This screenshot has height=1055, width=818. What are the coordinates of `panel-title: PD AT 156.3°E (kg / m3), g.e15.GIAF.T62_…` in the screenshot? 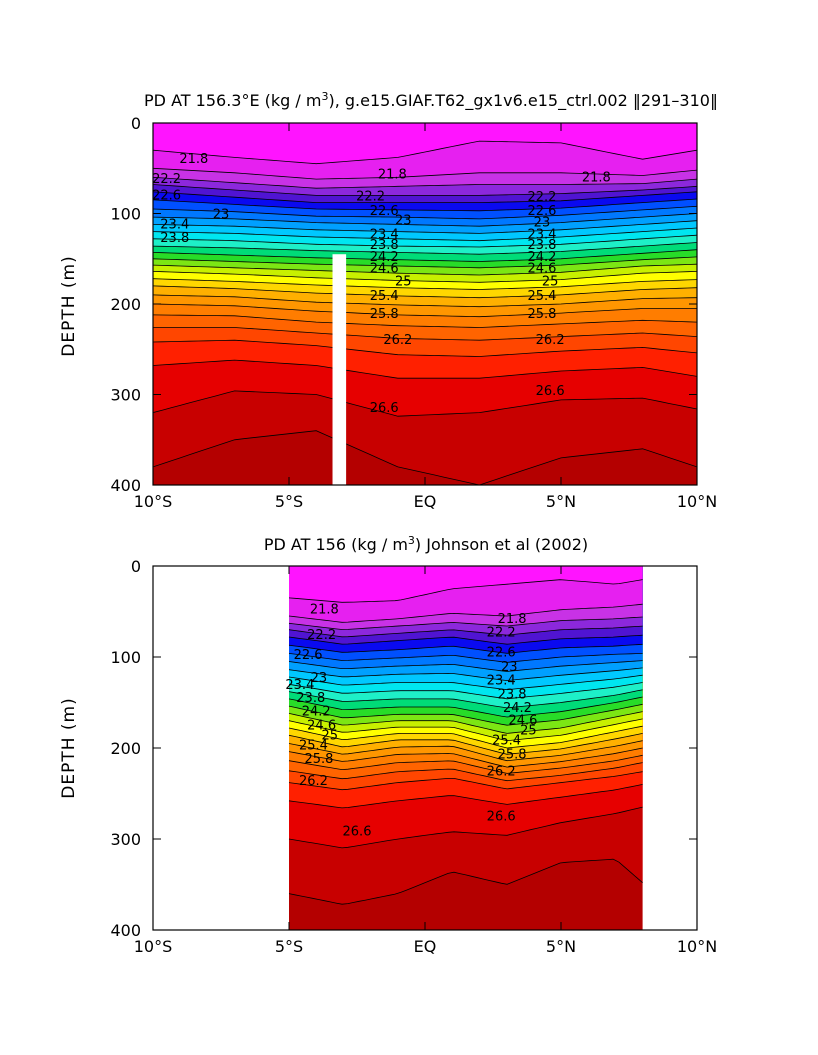 It's located at (431, 100).